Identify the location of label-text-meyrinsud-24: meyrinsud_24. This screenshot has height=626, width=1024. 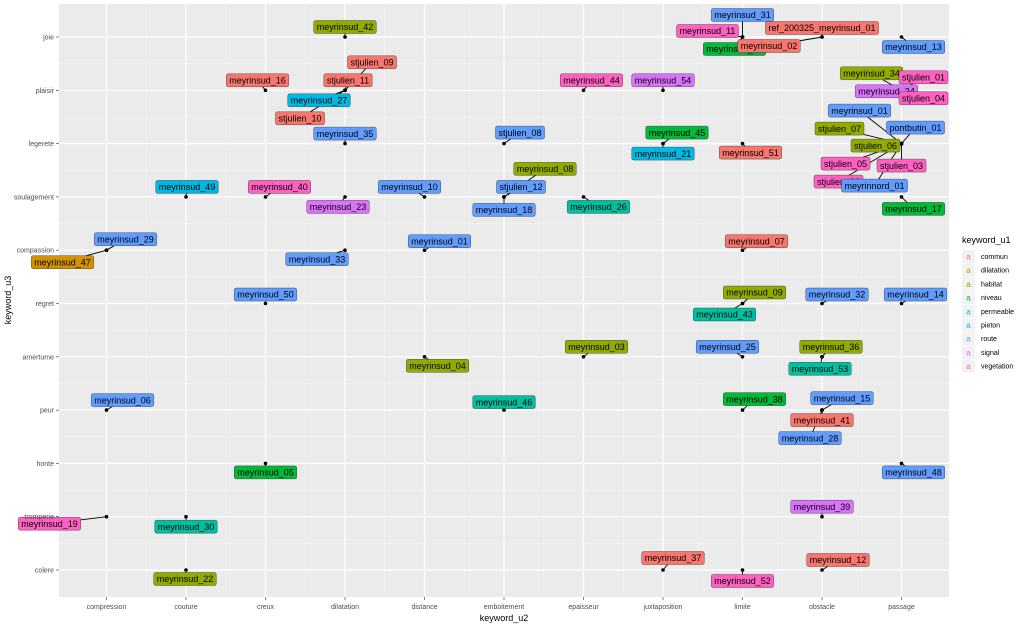
(886, 92).